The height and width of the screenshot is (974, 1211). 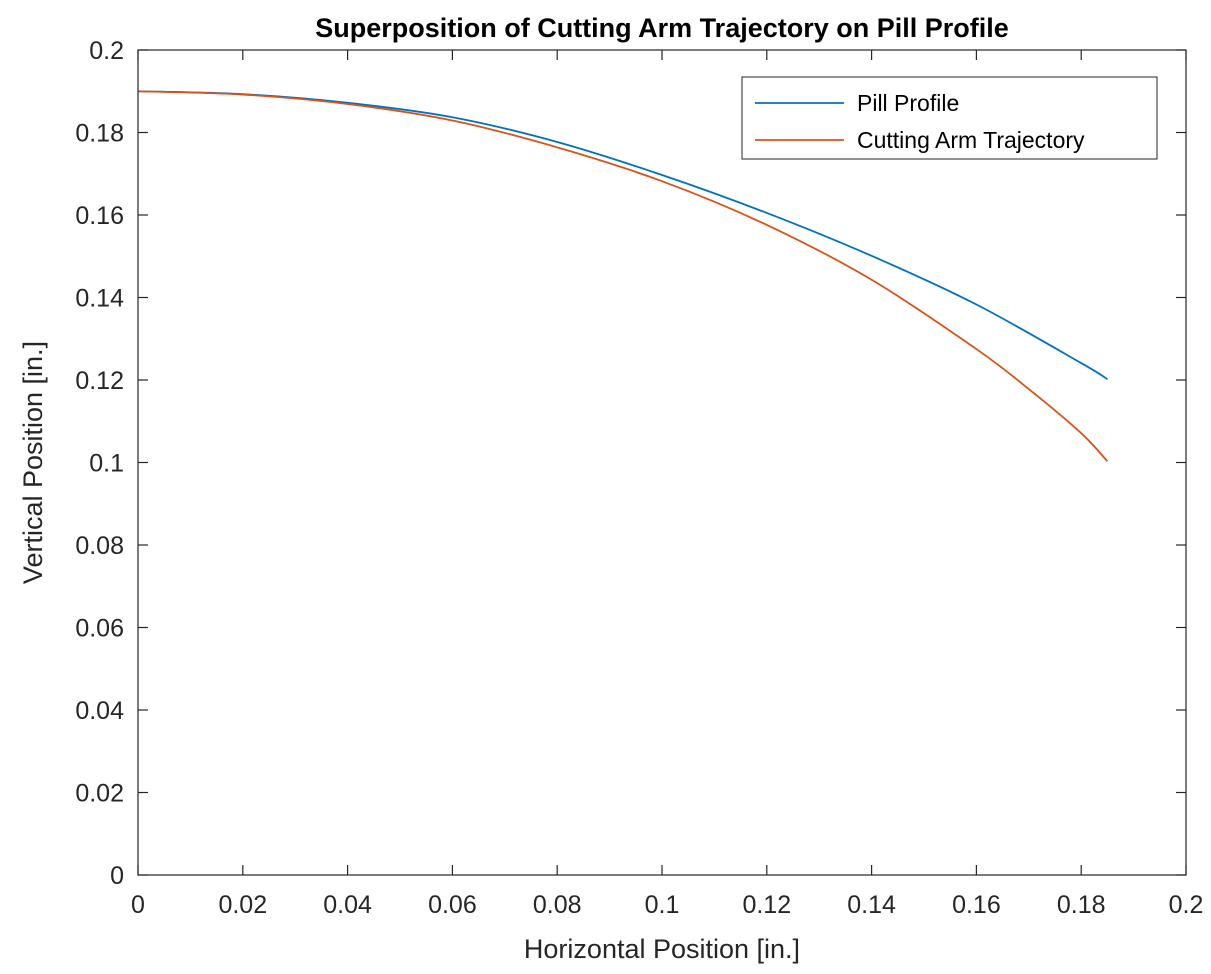 What do you see at coordinates (99, 794) in the screenshot?
I see `y-tick-label: 0.02` at bounding box center [99, 794].